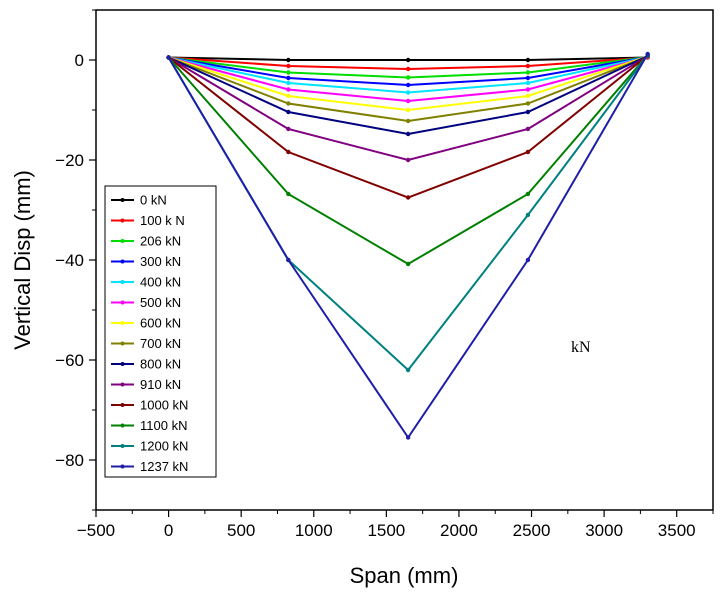 The image size is (723, 597). I want to click on x-tick-label: 3500, so click(677, 530).